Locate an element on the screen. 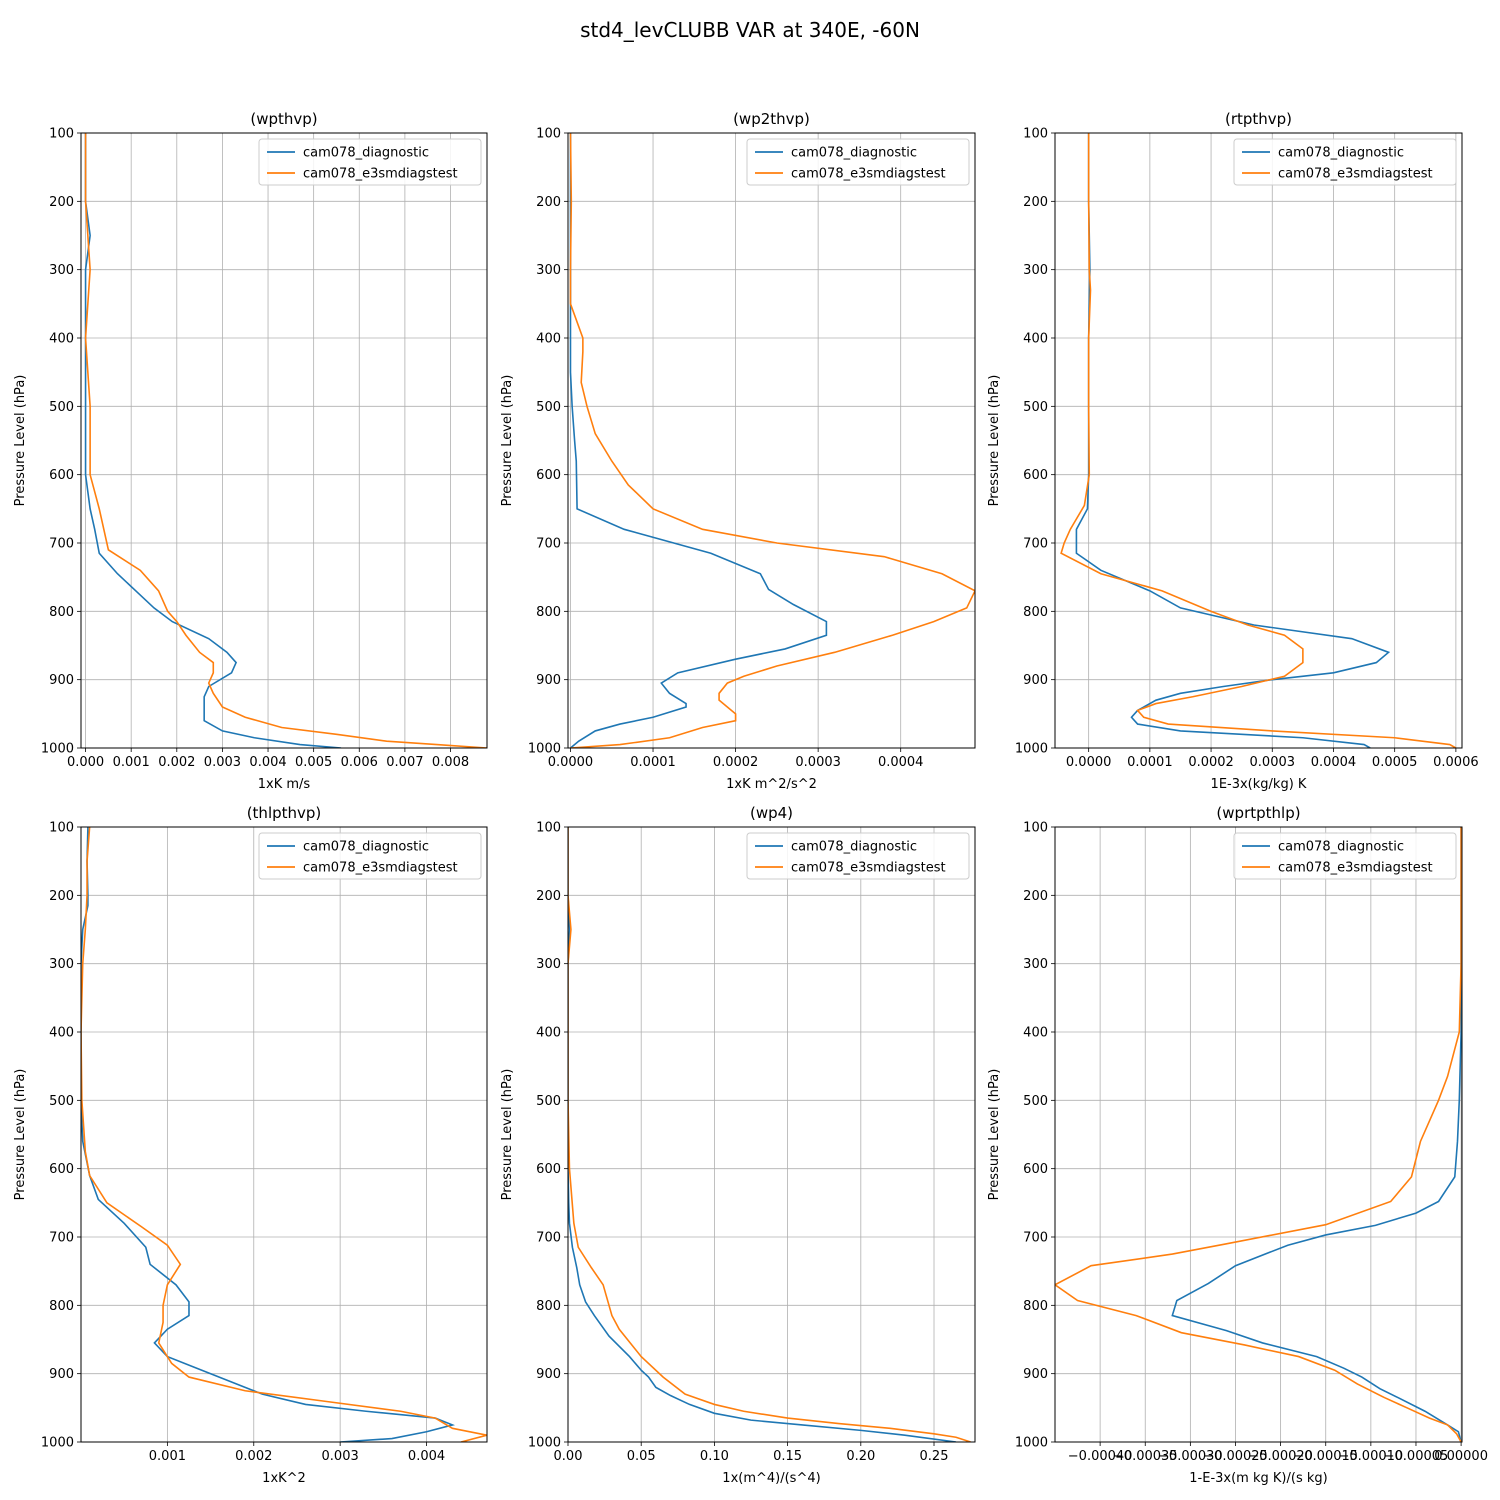 The height and width of the screenshot is (1500, 1500). x-tick-label: 0.00000 is located at coordinates (1461, 1456).